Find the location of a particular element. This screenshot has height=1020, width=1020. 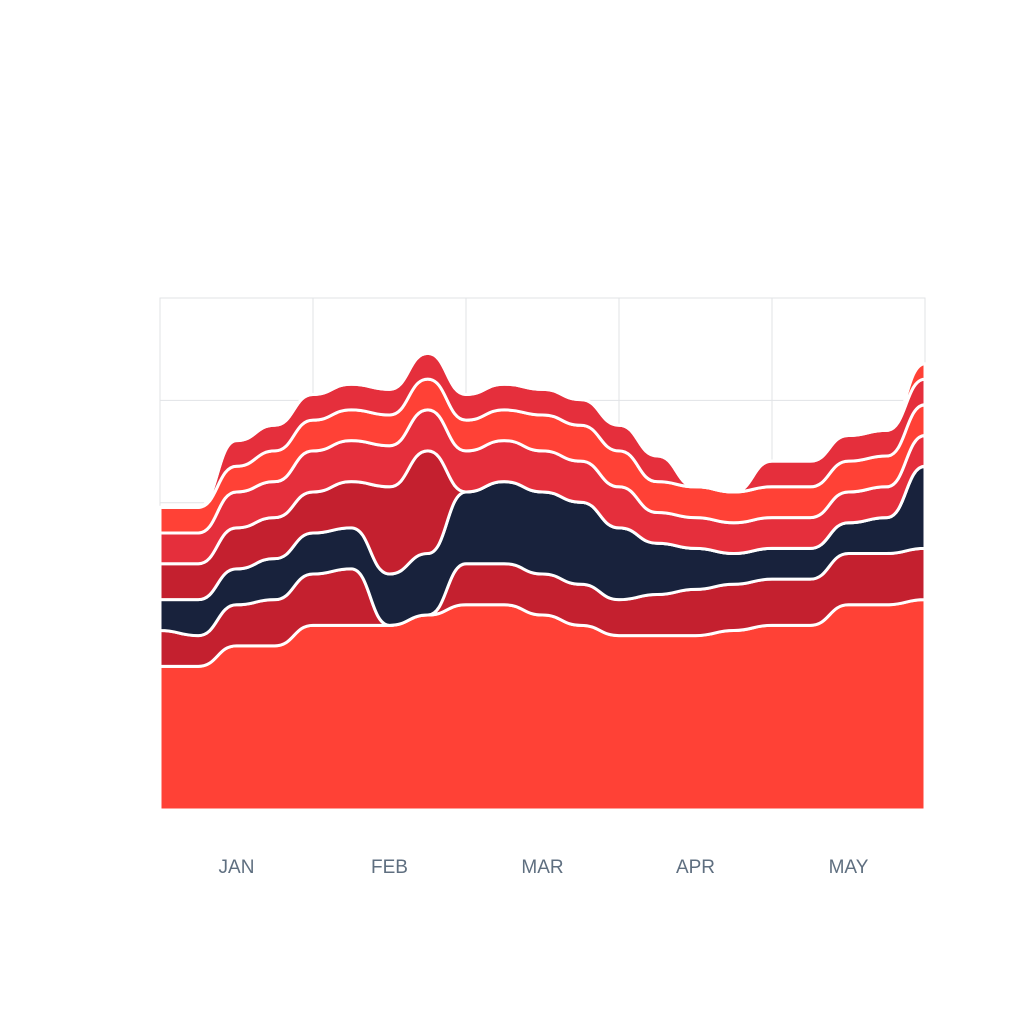

x-tick-label-jan: JAN is located at coordinates (237, 867).